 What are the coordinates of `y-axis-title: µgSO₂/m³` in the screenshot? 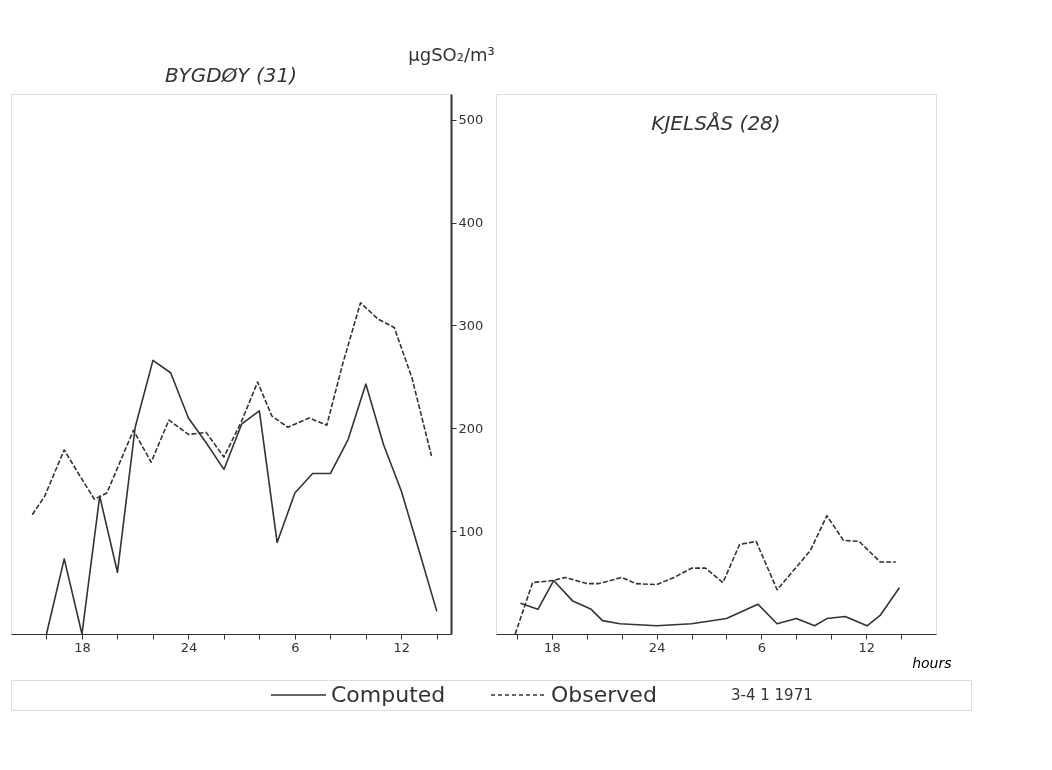 It's located at (451, 54).